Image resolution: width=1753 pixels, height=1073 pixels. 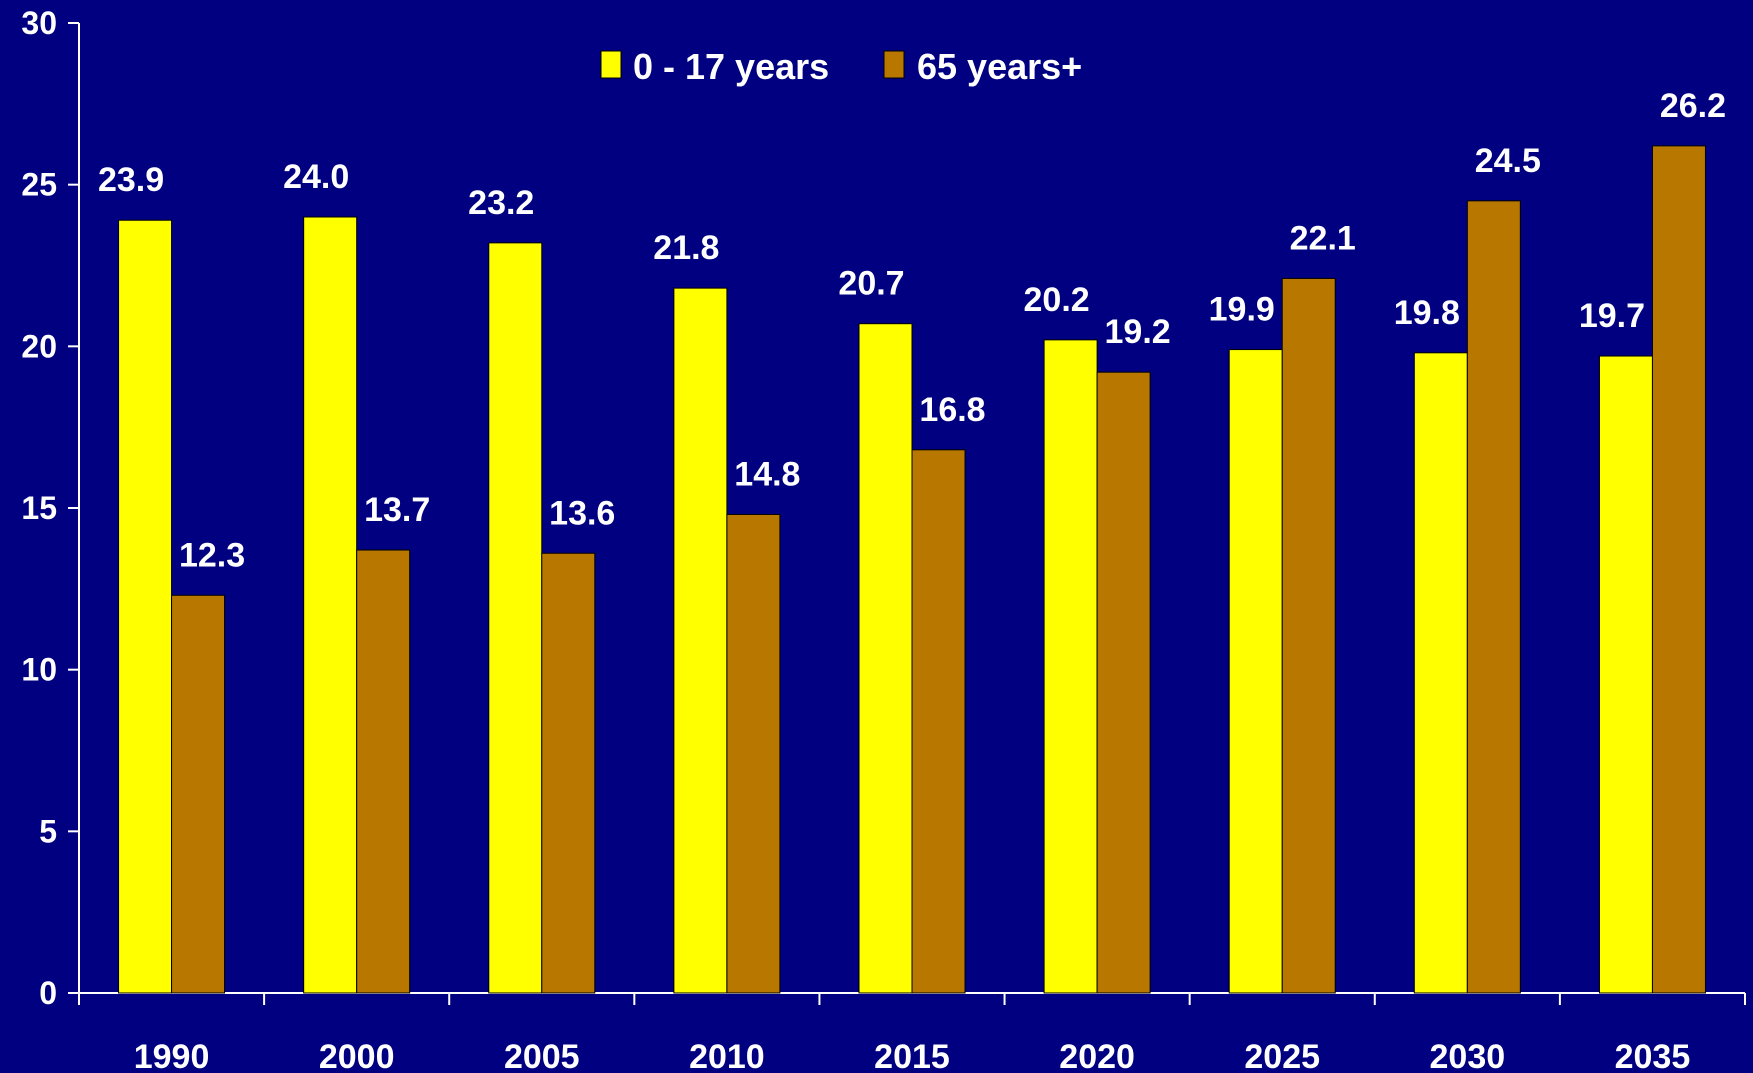 I want to click on data-label-0-17-years-2015: 20.7, so click(x=871, y=284).